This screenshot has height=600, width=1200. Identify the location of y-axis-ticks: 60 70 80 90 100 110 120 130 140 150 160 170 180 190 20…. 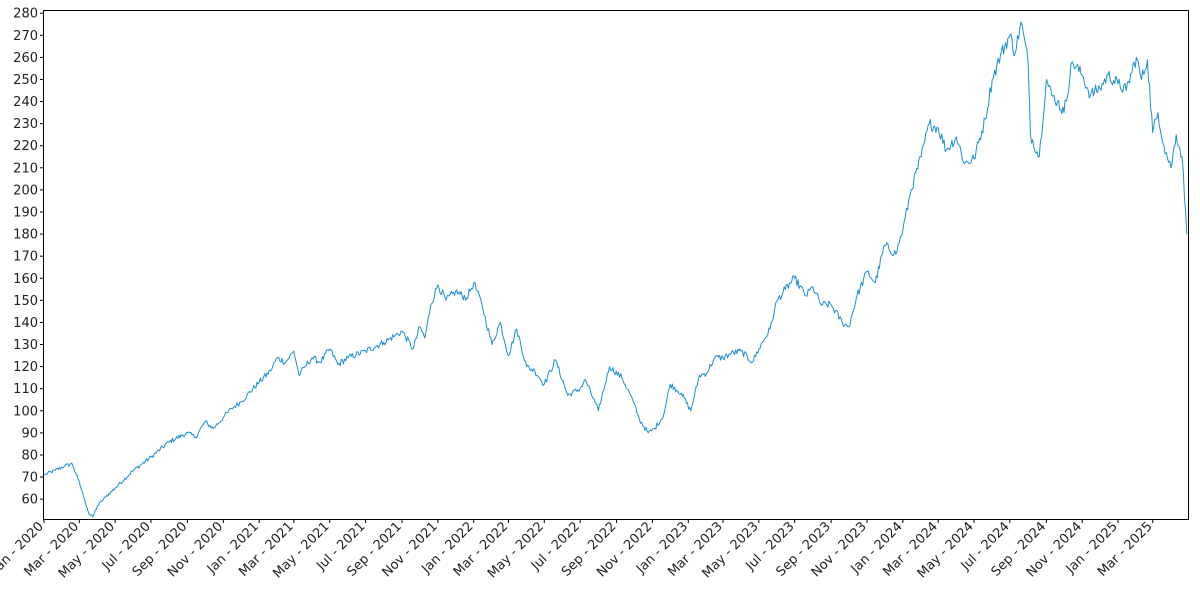
(28, 257).